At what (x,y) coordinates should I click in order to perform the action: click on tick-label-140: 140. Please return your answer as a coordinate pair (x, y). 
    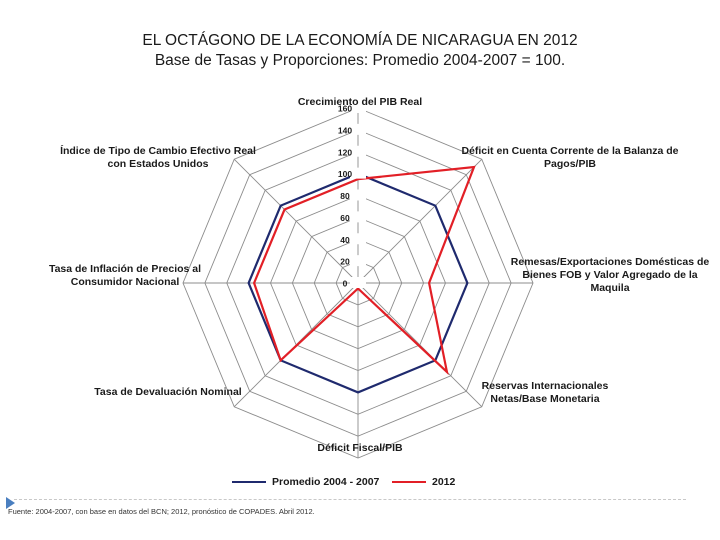
    Looking at the image, I should click on (345, 130).